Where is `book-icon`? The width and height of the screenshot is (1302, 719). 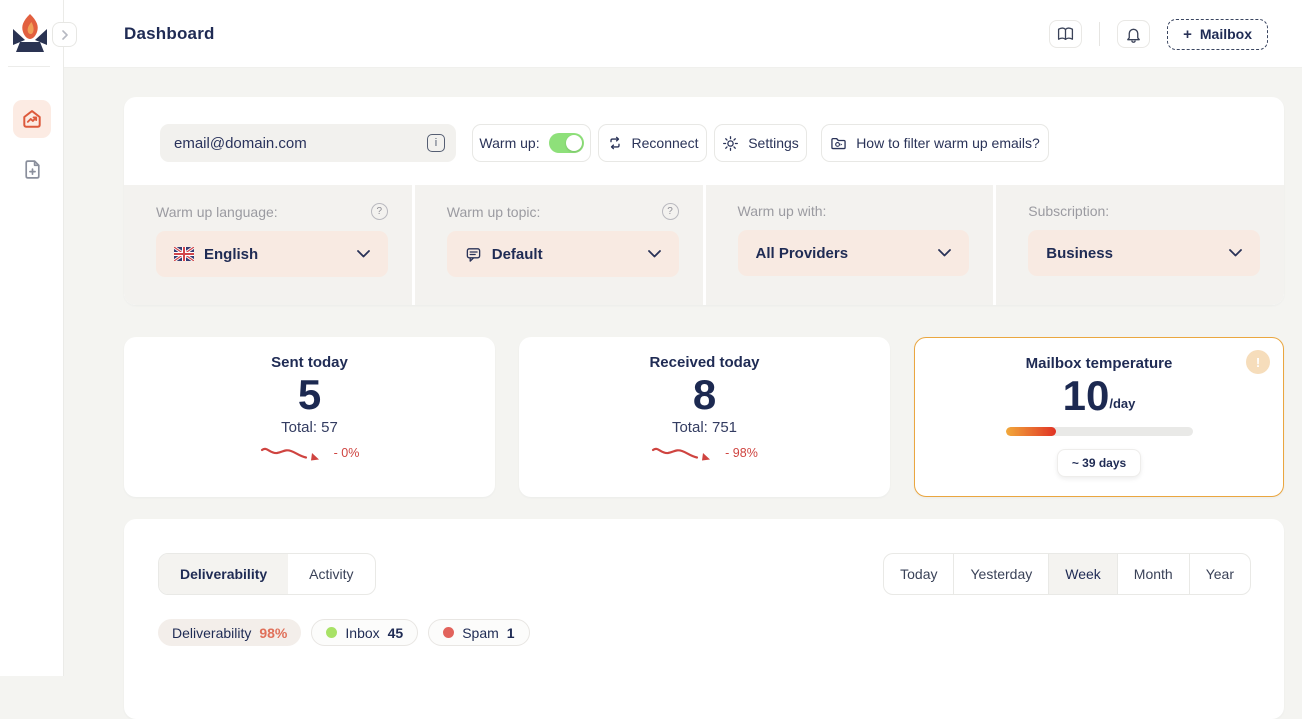 book-icon is located at coordinates (1066, 34).